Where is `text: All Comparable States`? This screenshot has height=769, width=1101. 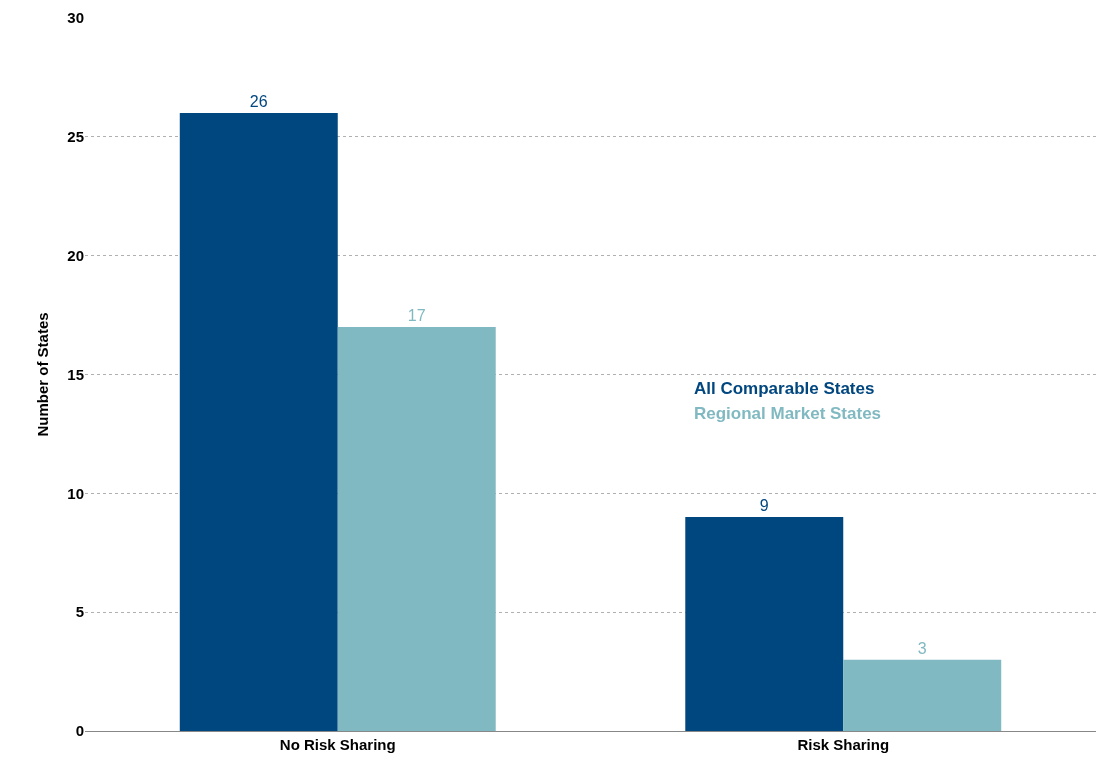
text: All Comparable States is located at coordinates (784, 388).